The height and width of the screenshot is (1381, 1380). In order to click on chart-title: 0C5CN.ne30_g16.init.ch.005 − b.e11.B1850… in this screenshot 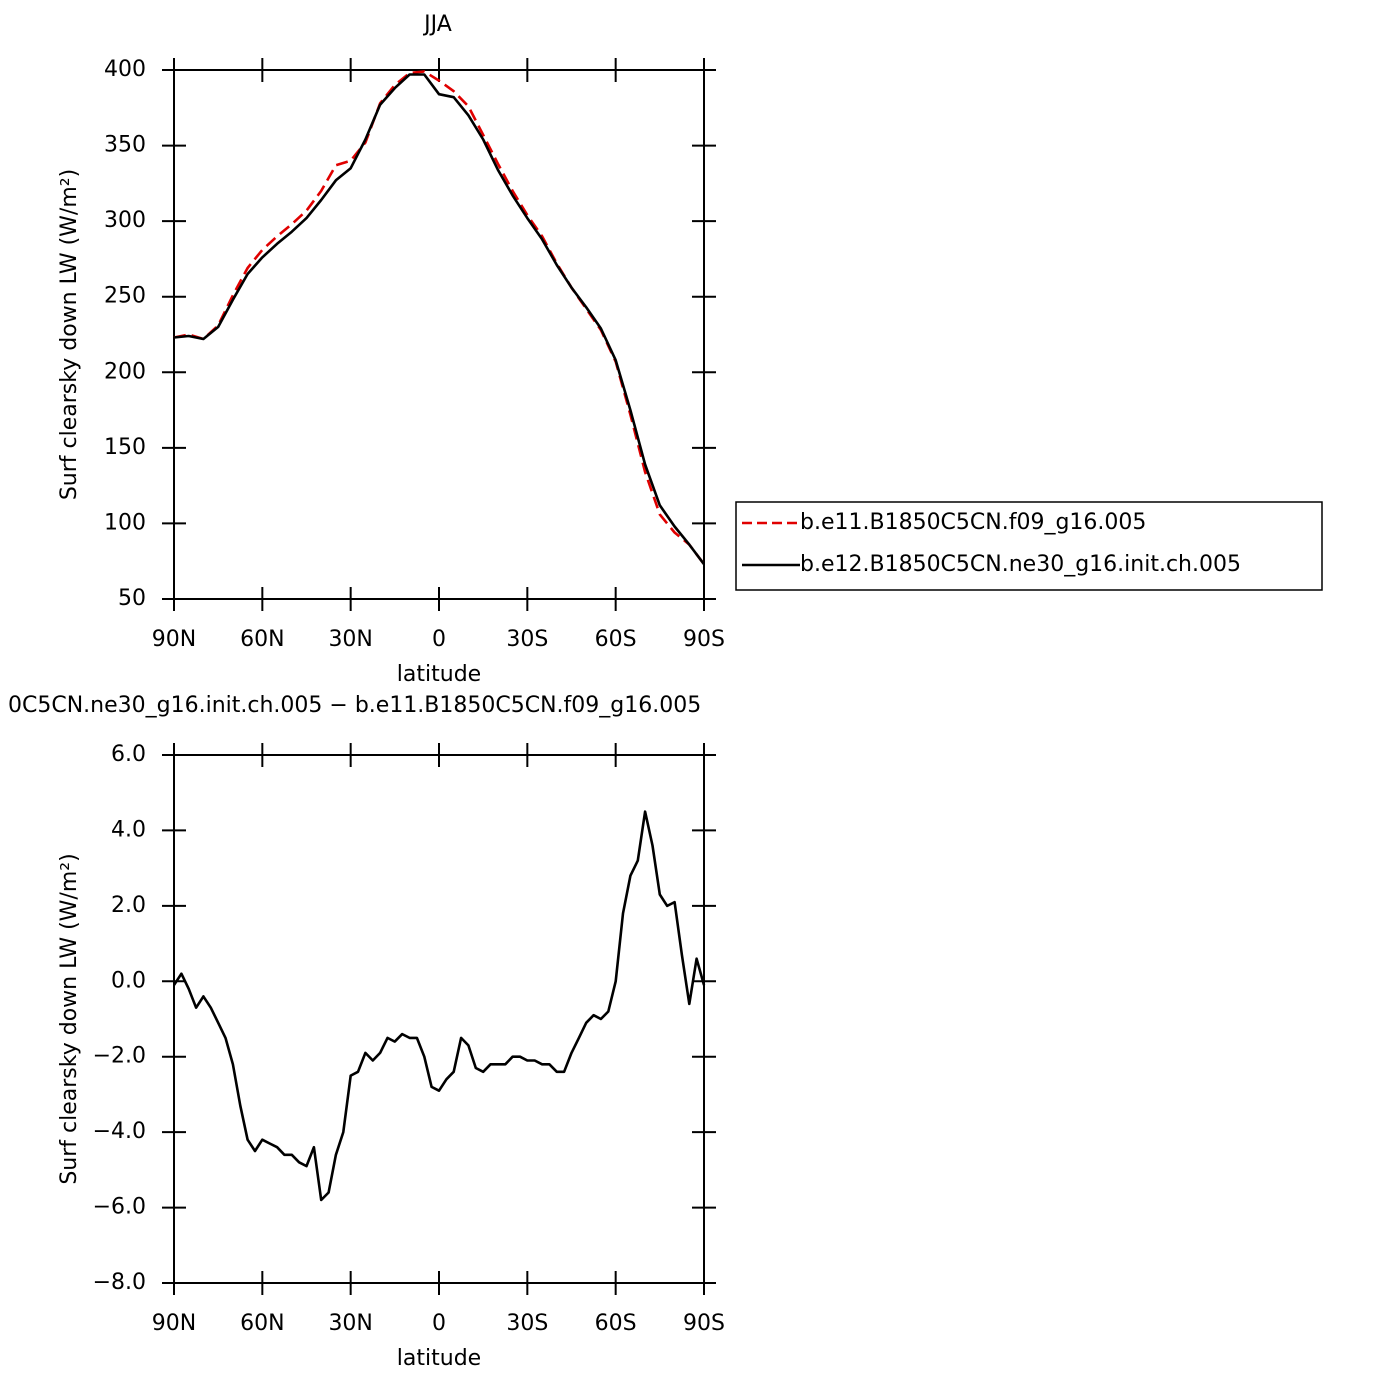, I will do `click(354, 705)`.